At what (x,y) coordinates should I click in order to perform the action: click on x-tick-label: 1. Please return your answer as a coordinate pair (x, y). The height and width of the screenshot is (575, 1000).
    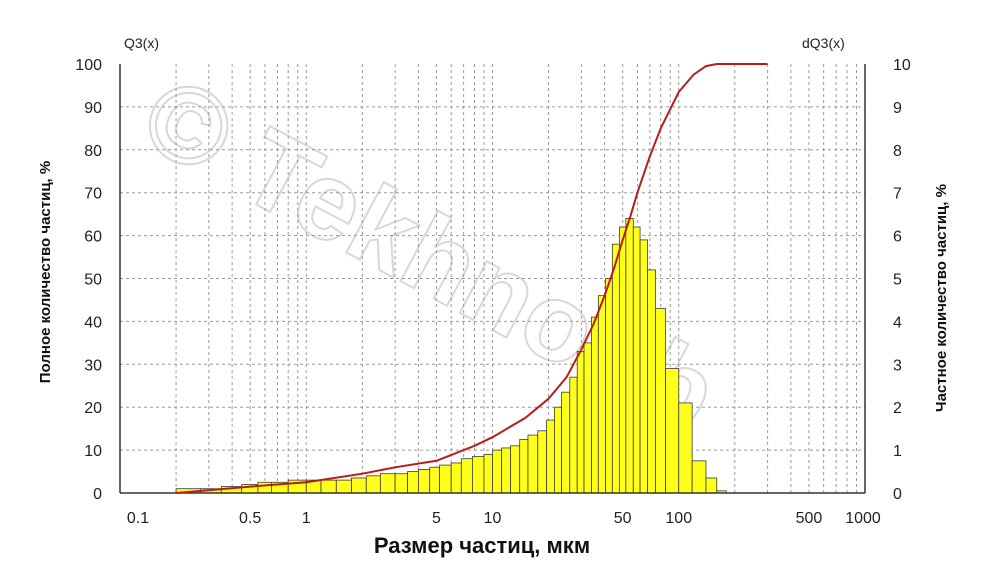
    Looking at the image, I should click on (306, 518).